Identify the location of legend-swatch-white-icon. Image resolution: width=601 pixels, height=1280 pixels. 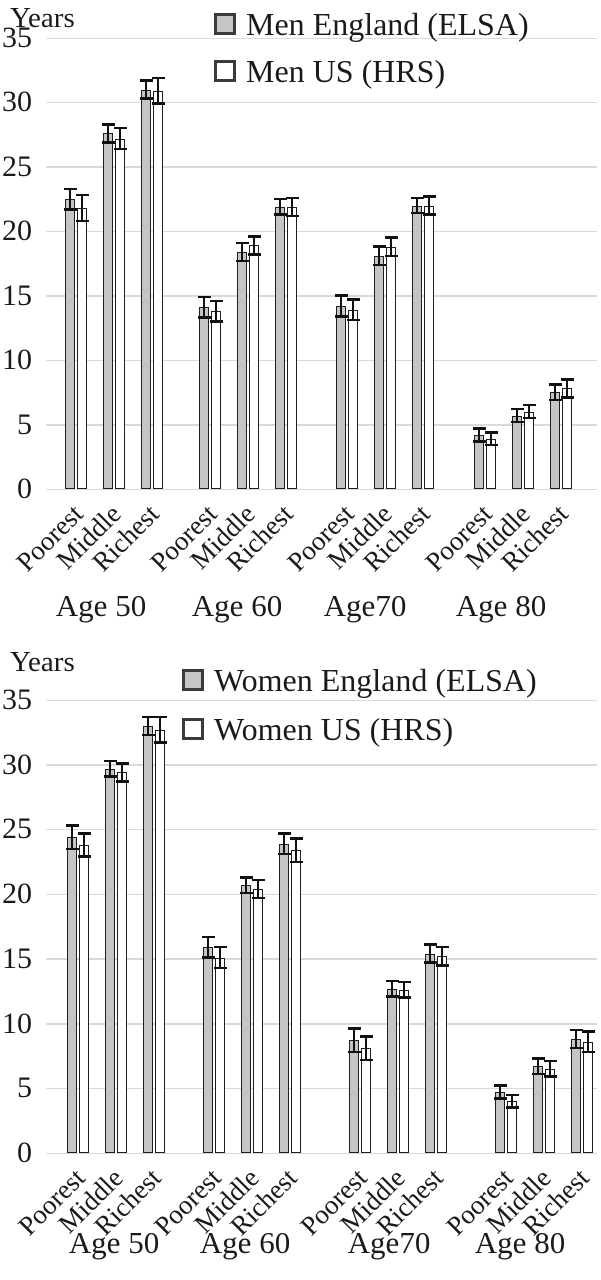
(225, 71).